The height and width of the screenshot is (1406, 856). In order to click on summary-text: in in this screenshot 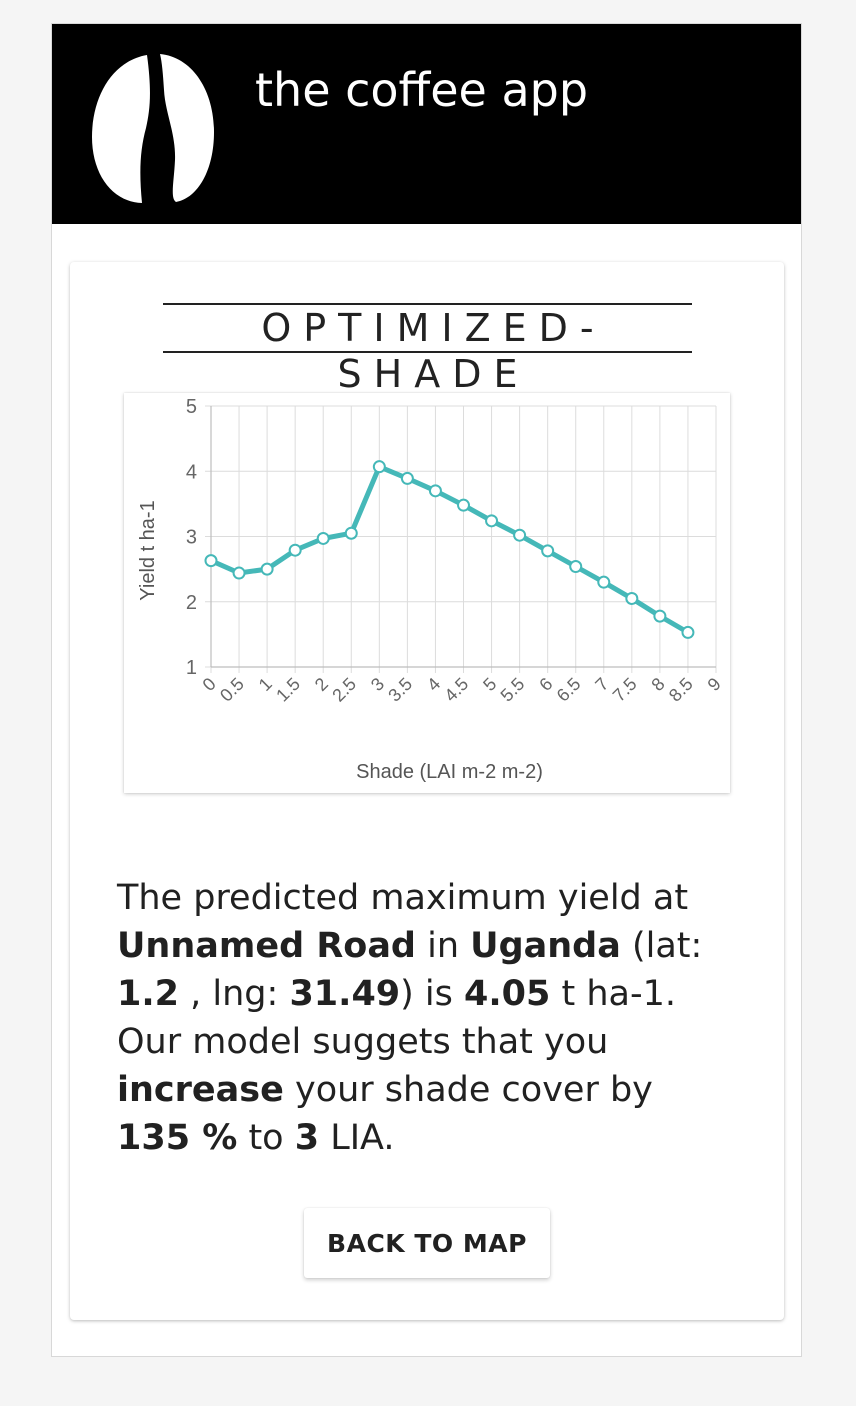, I will do `click(443, 946)`.